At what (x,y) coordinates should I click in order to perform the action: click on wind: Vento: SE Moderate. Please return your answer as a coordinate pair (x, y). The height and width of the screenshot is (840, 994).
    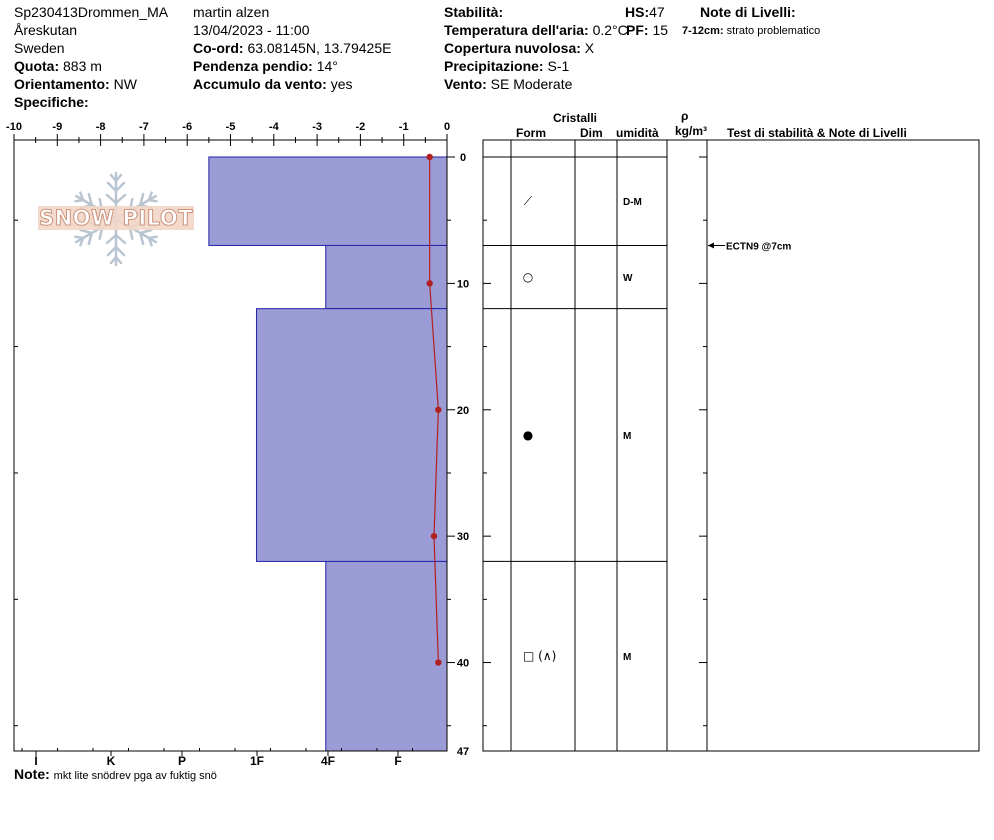
    Looking at the image, I should click on (508, 84).